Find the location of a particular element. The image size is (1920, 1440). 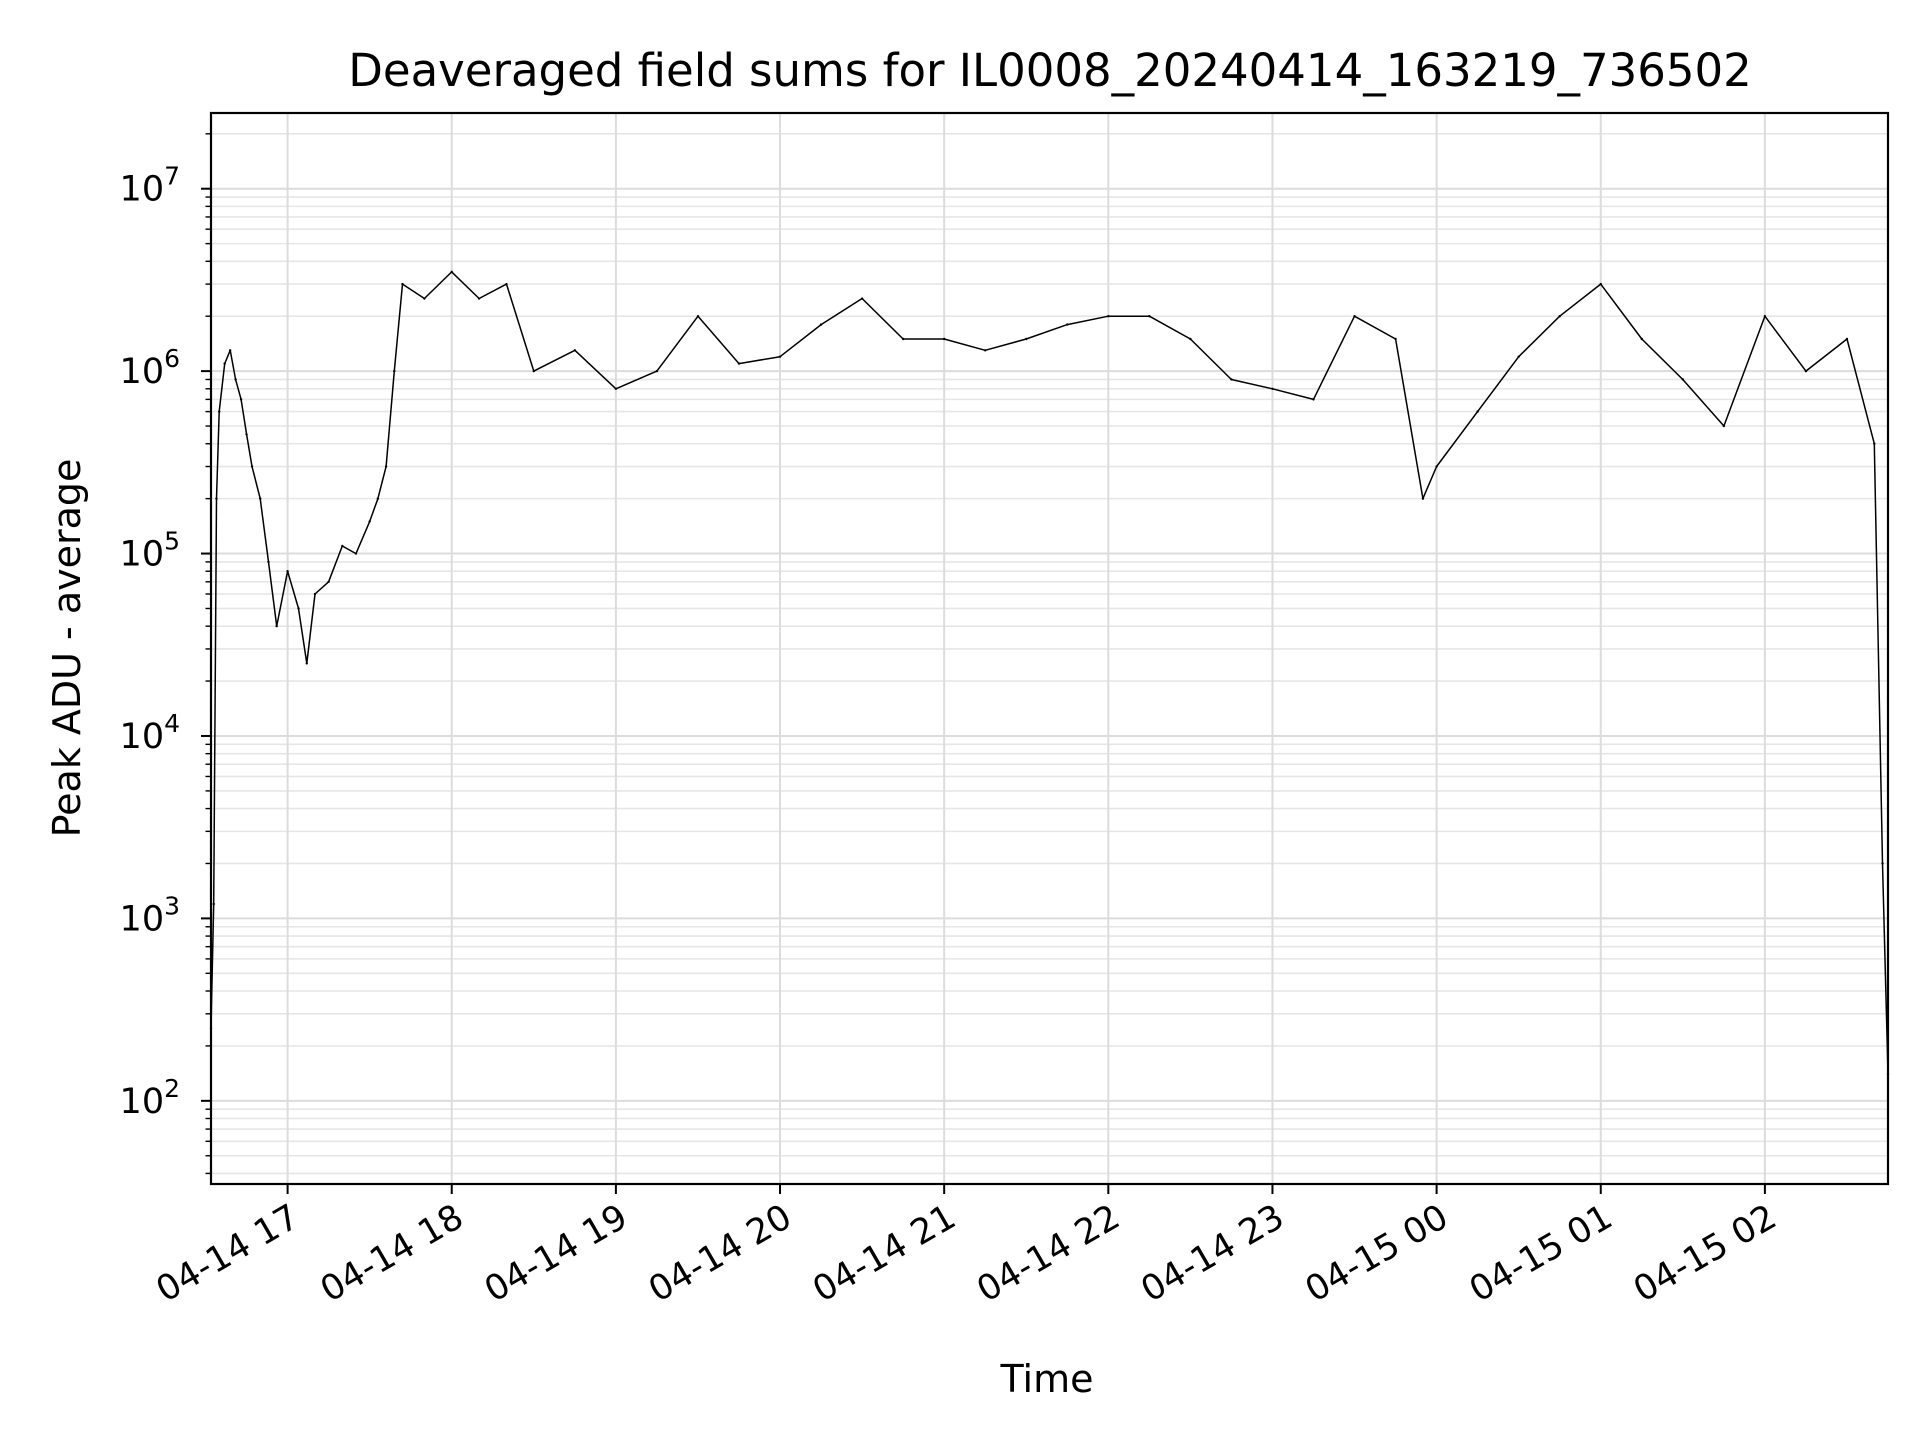

y-tick-label: 10⁴ is located at coordinates (150, 733).